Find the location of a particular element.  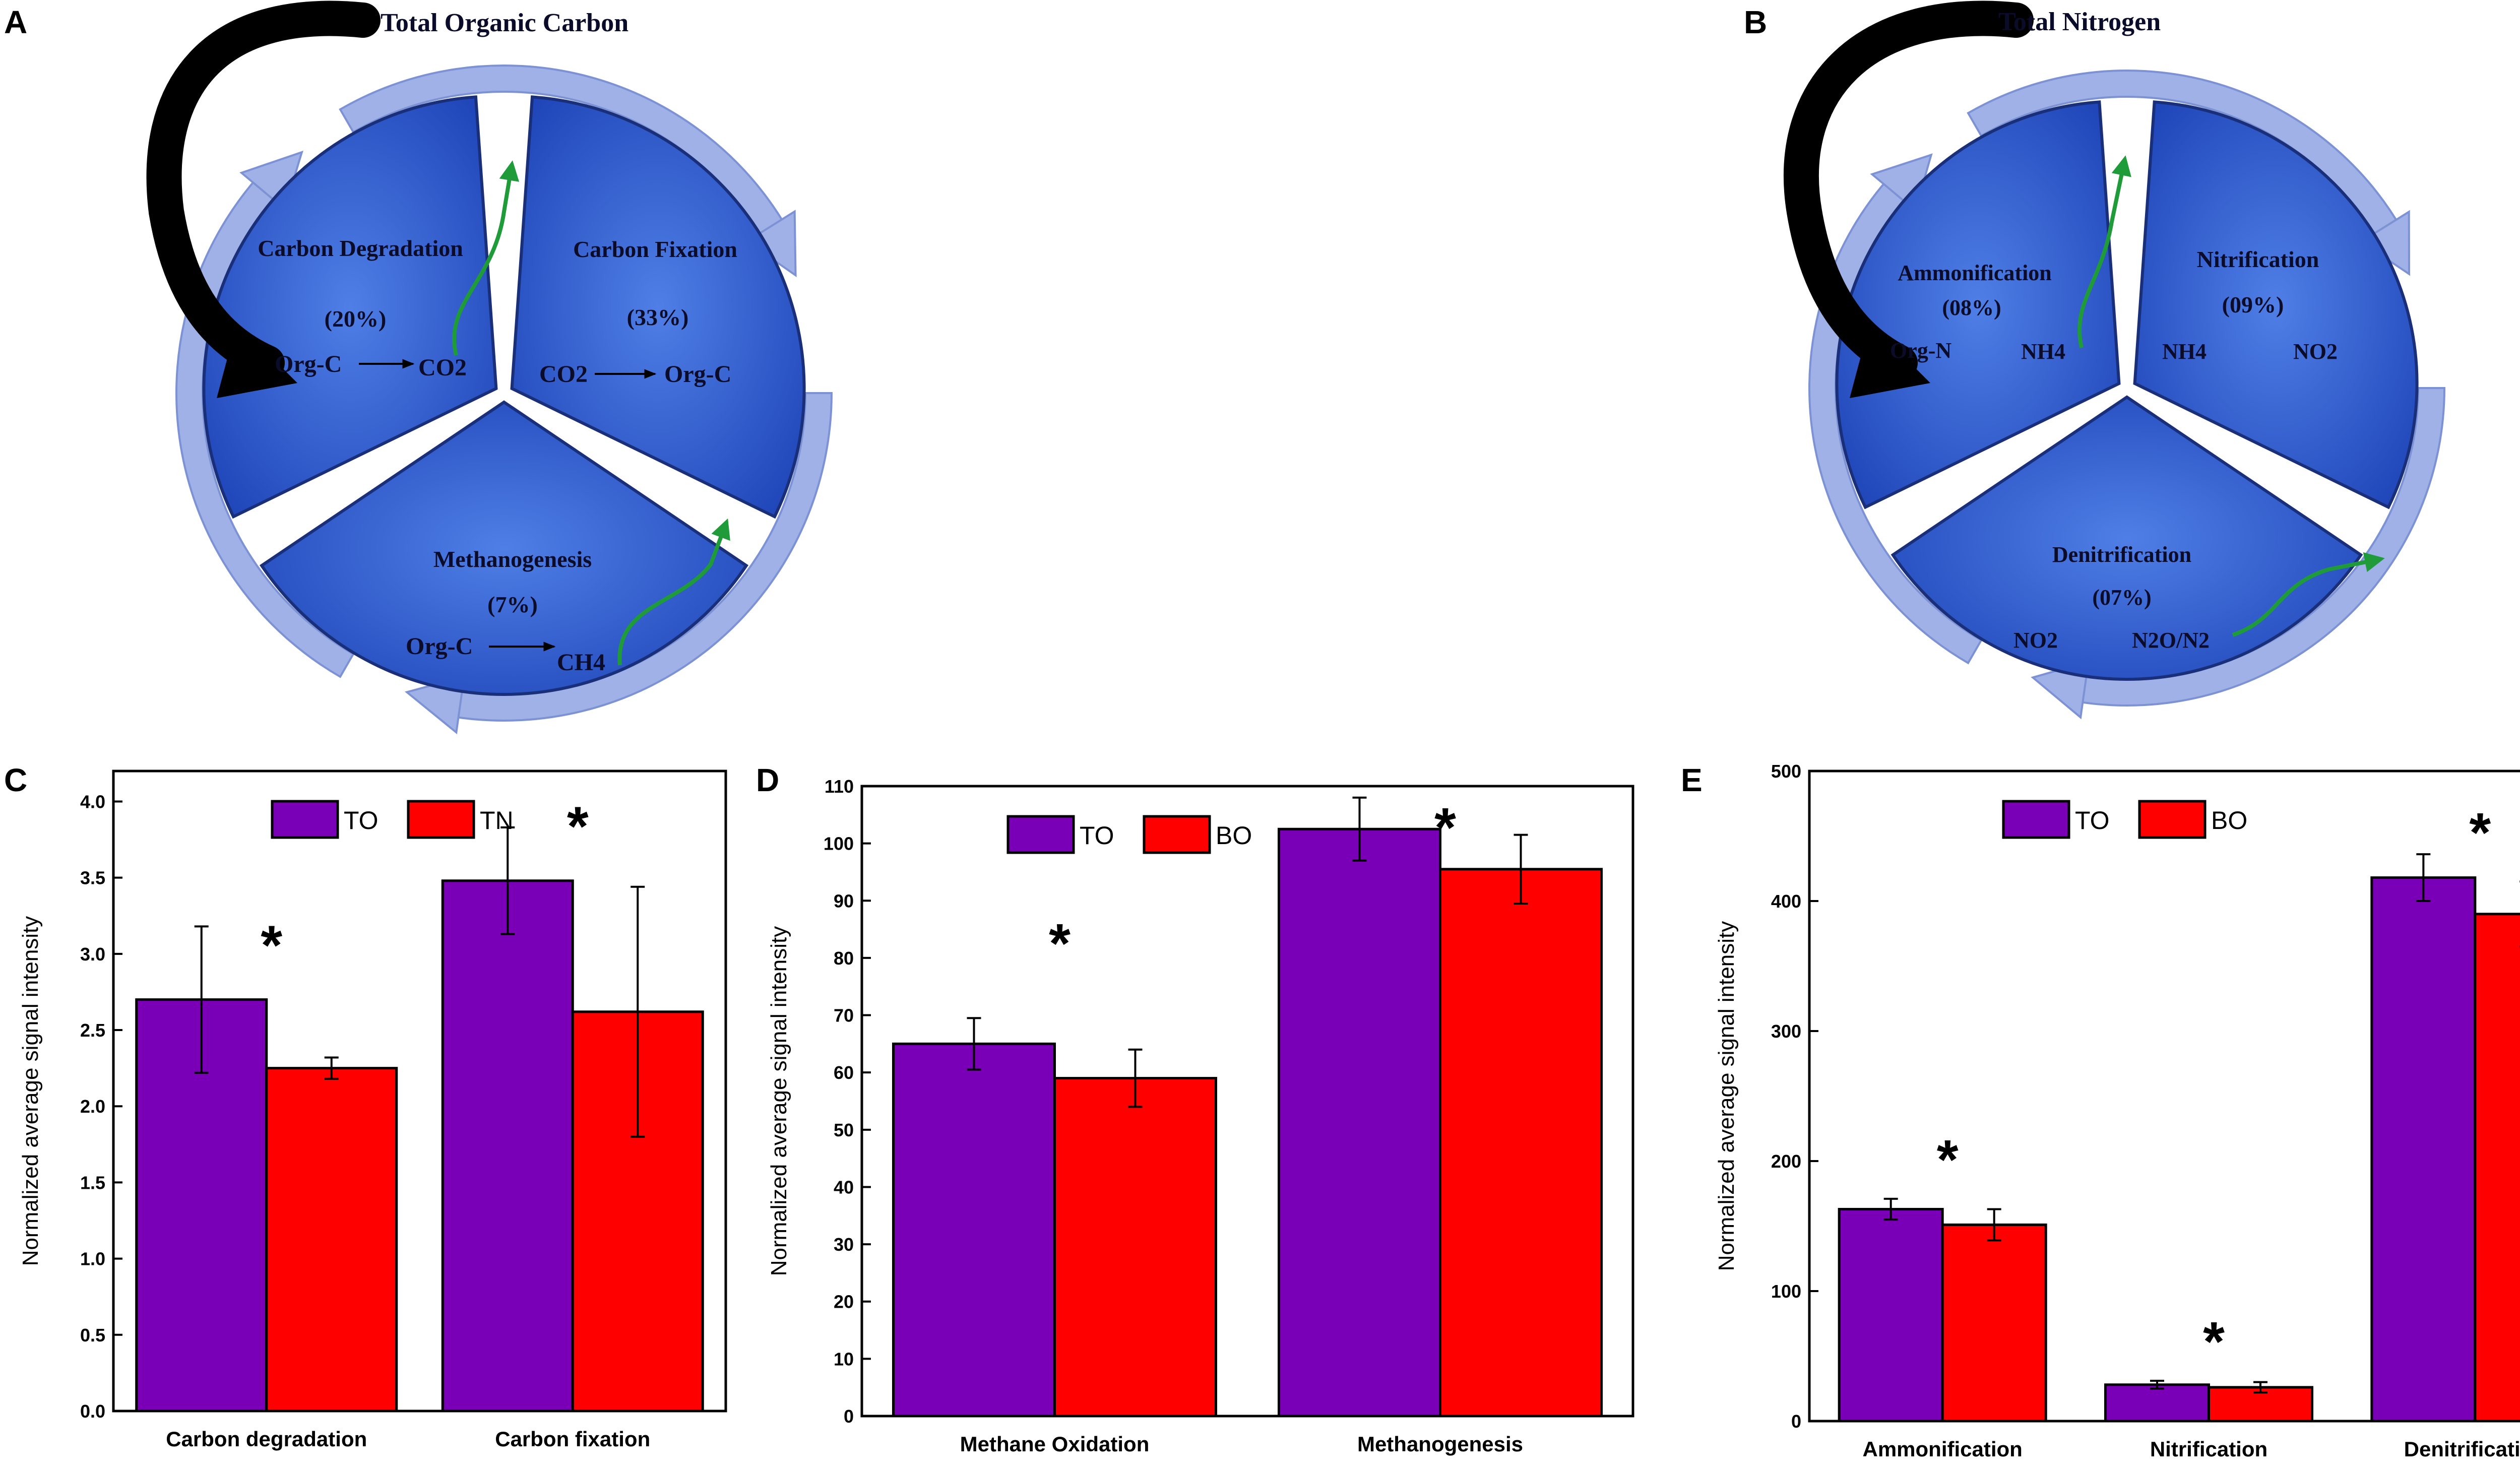

sector-to: Org-C is located at coordinates (698, 374).